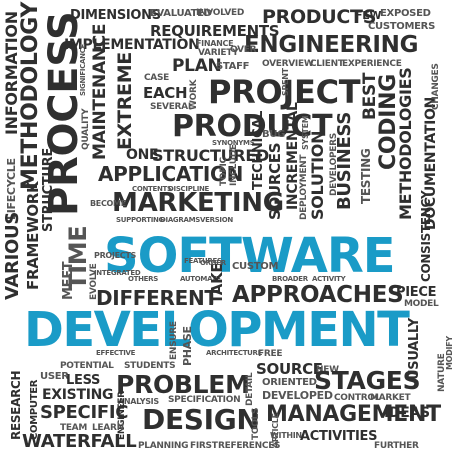  Describe the element at coordinates (172, 107) in the screenshot. I see `word-several: SEVERAL` at that location.